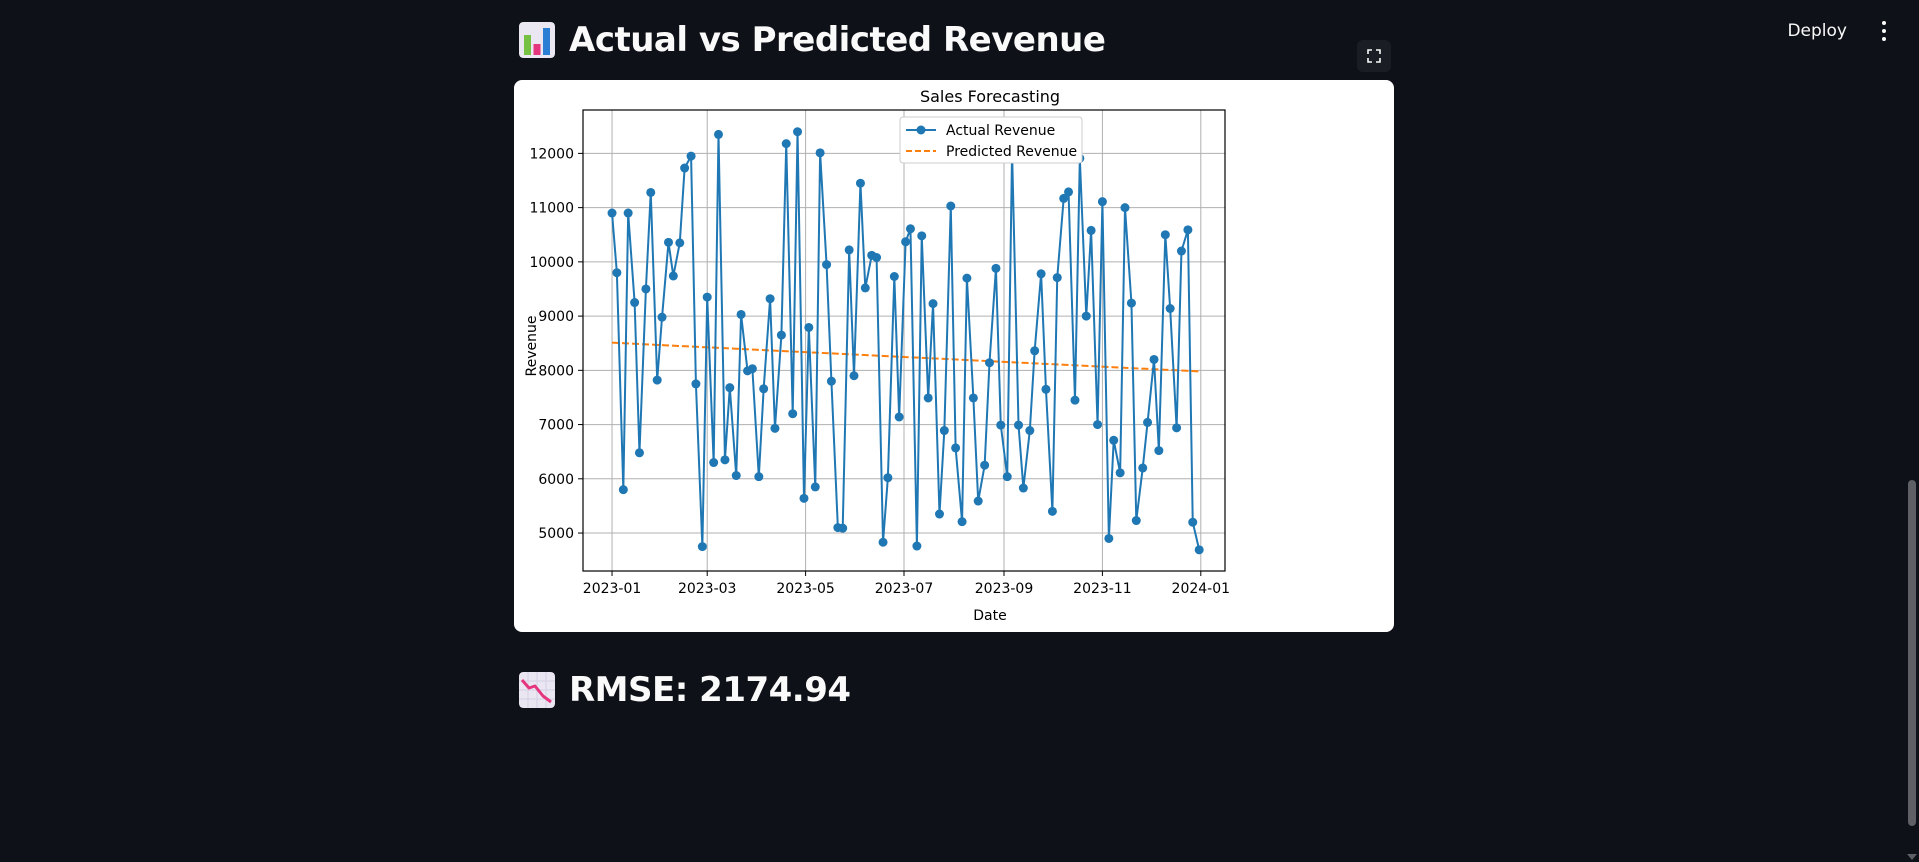 The width and height of the screenshot is (1919, 862). What do you see at coordinates (537, 40) in the screenshot?
I see `bar-chart-emoji-icon` at bounding box center [537, 40].